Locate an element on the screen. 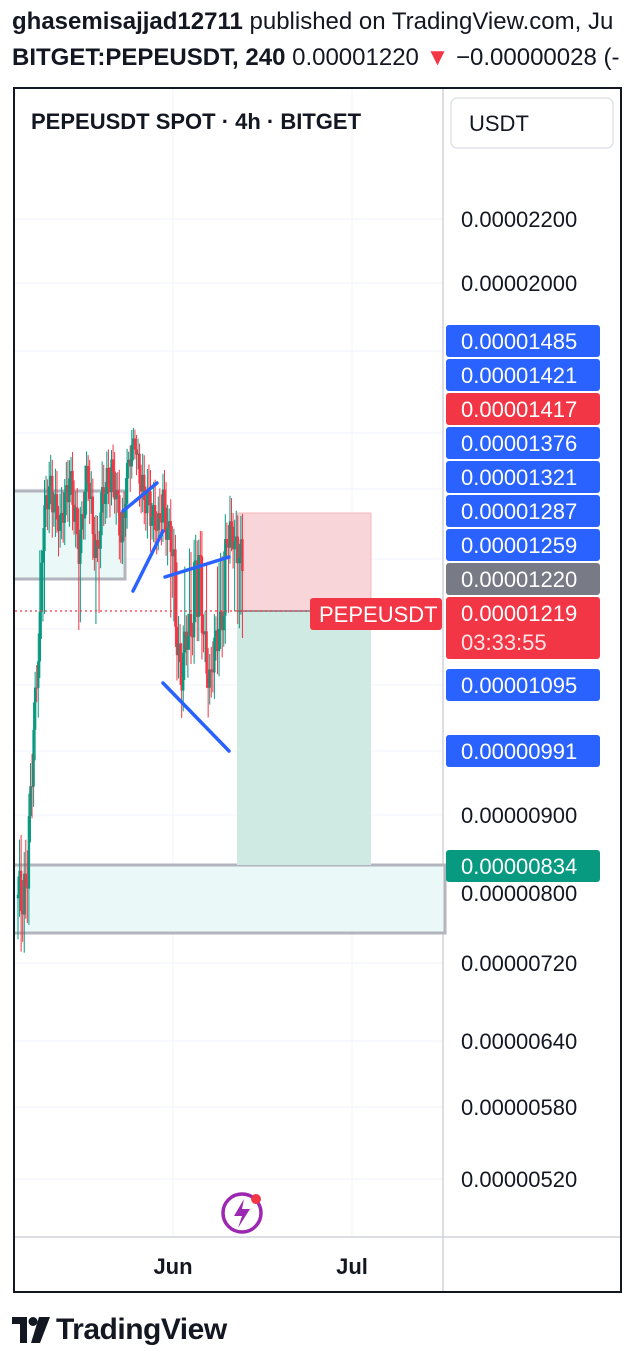 The width and height of the screenshot is (636, 1366). price-tag-label: 0.00001376 is located at coordinates (519, 443).